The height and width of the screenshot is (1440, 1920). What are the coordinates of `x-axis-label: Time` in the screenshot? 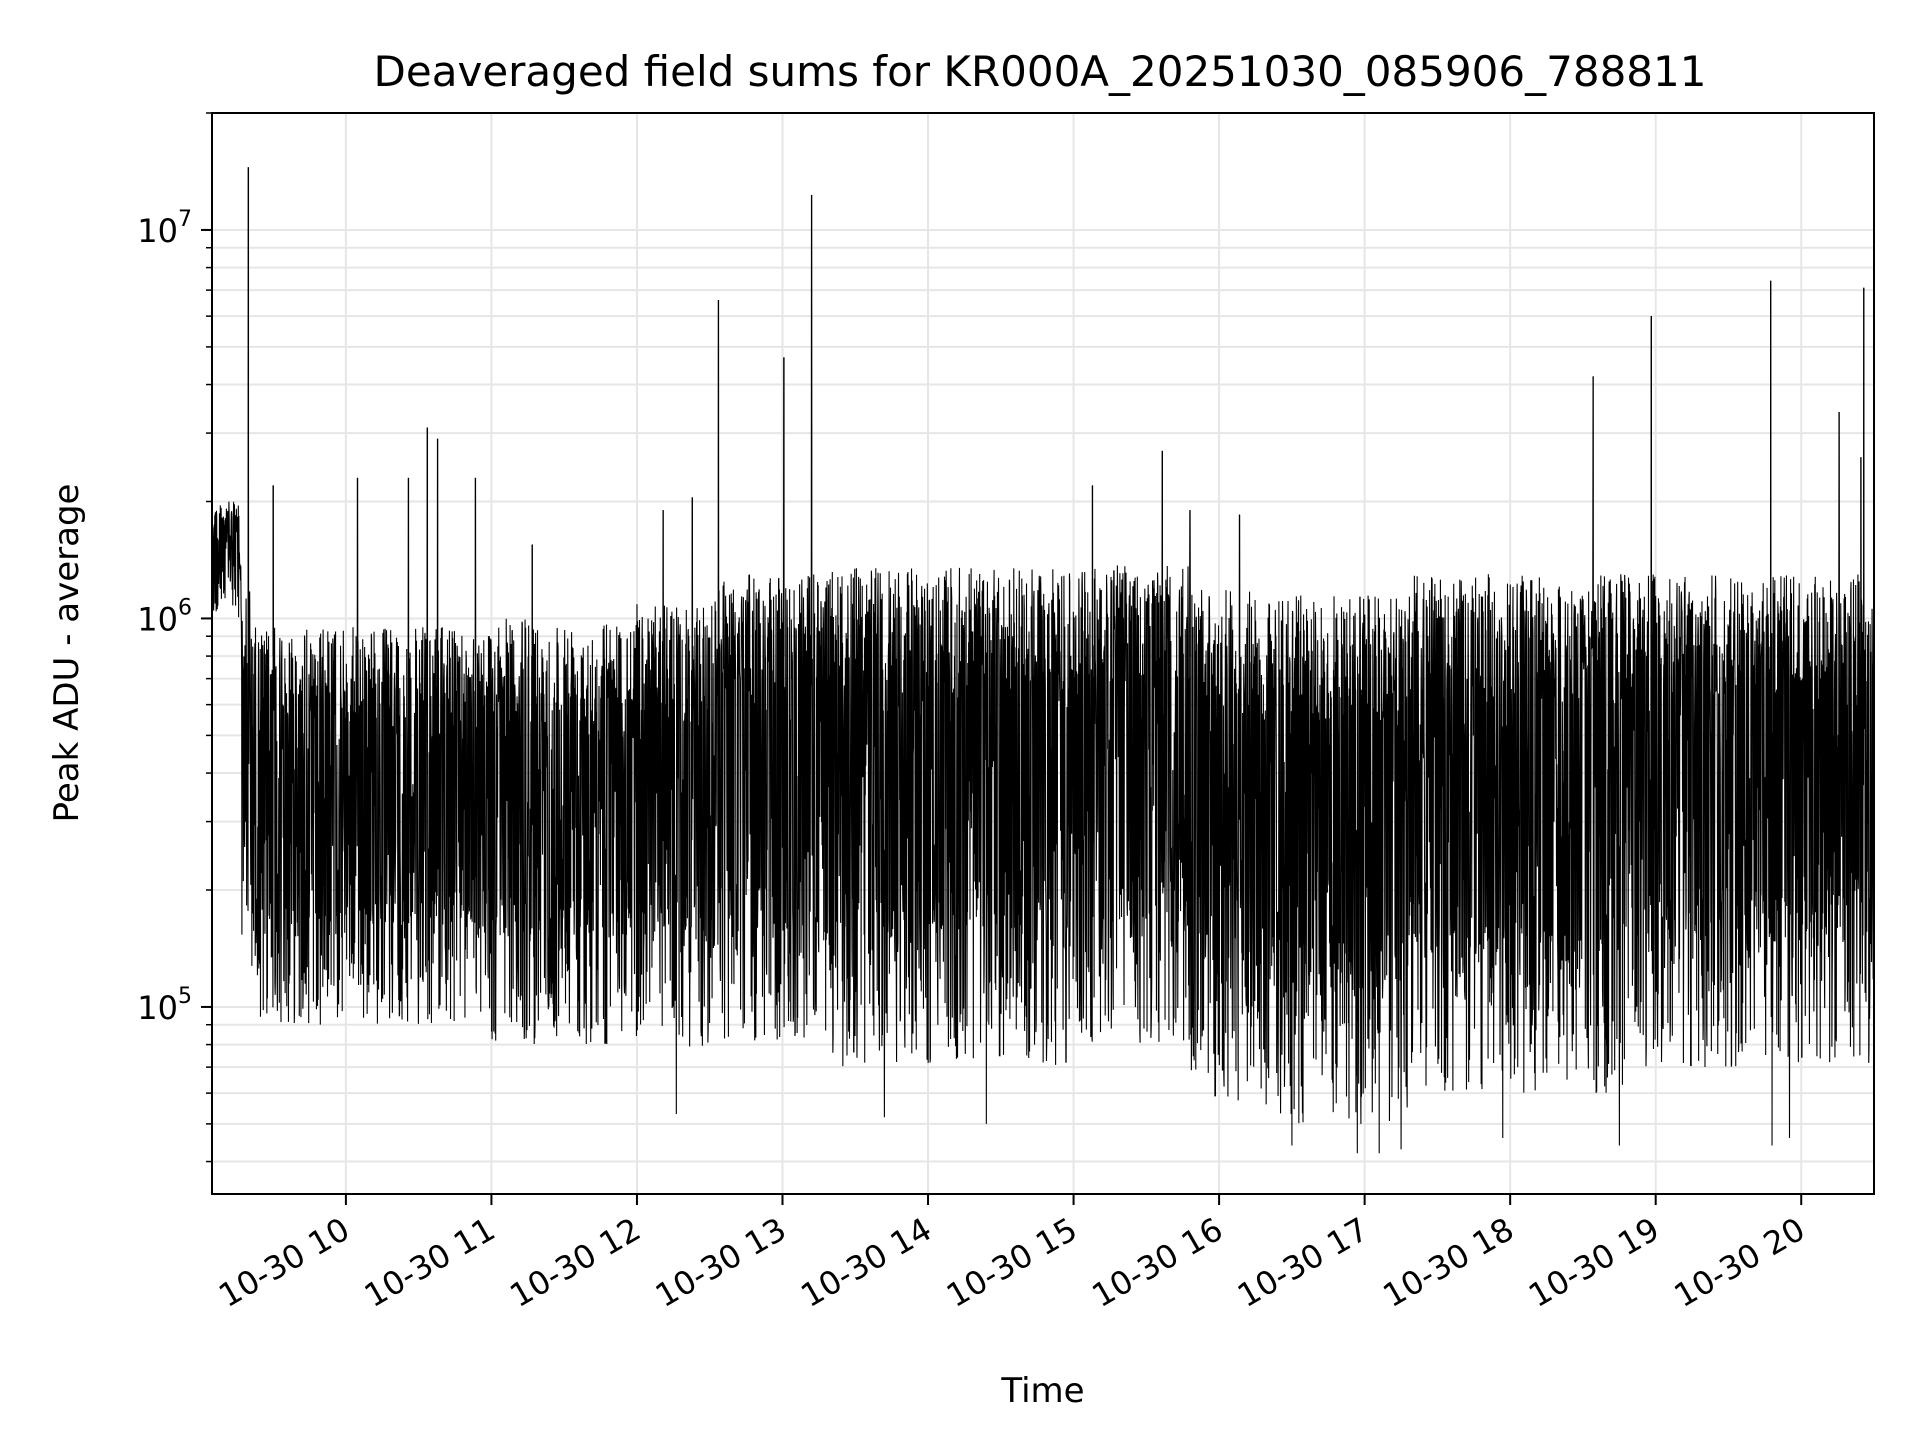 It's located at (1042, 1391).